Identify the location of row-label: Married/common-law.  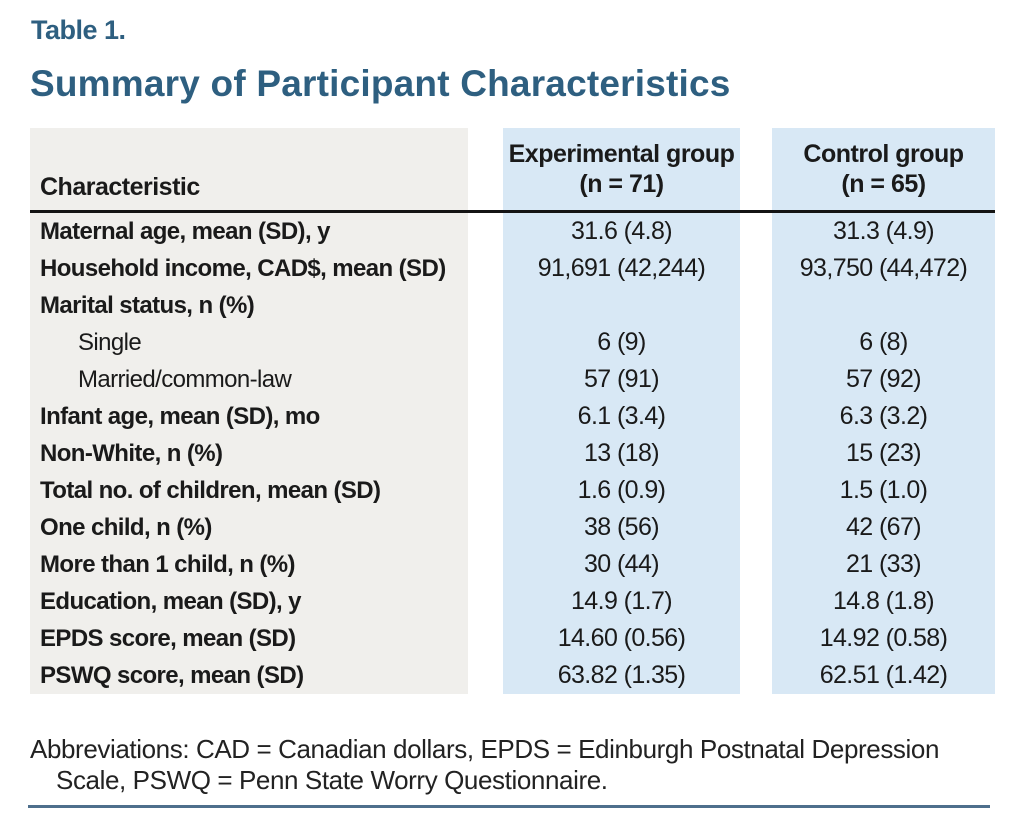
(249, 379).